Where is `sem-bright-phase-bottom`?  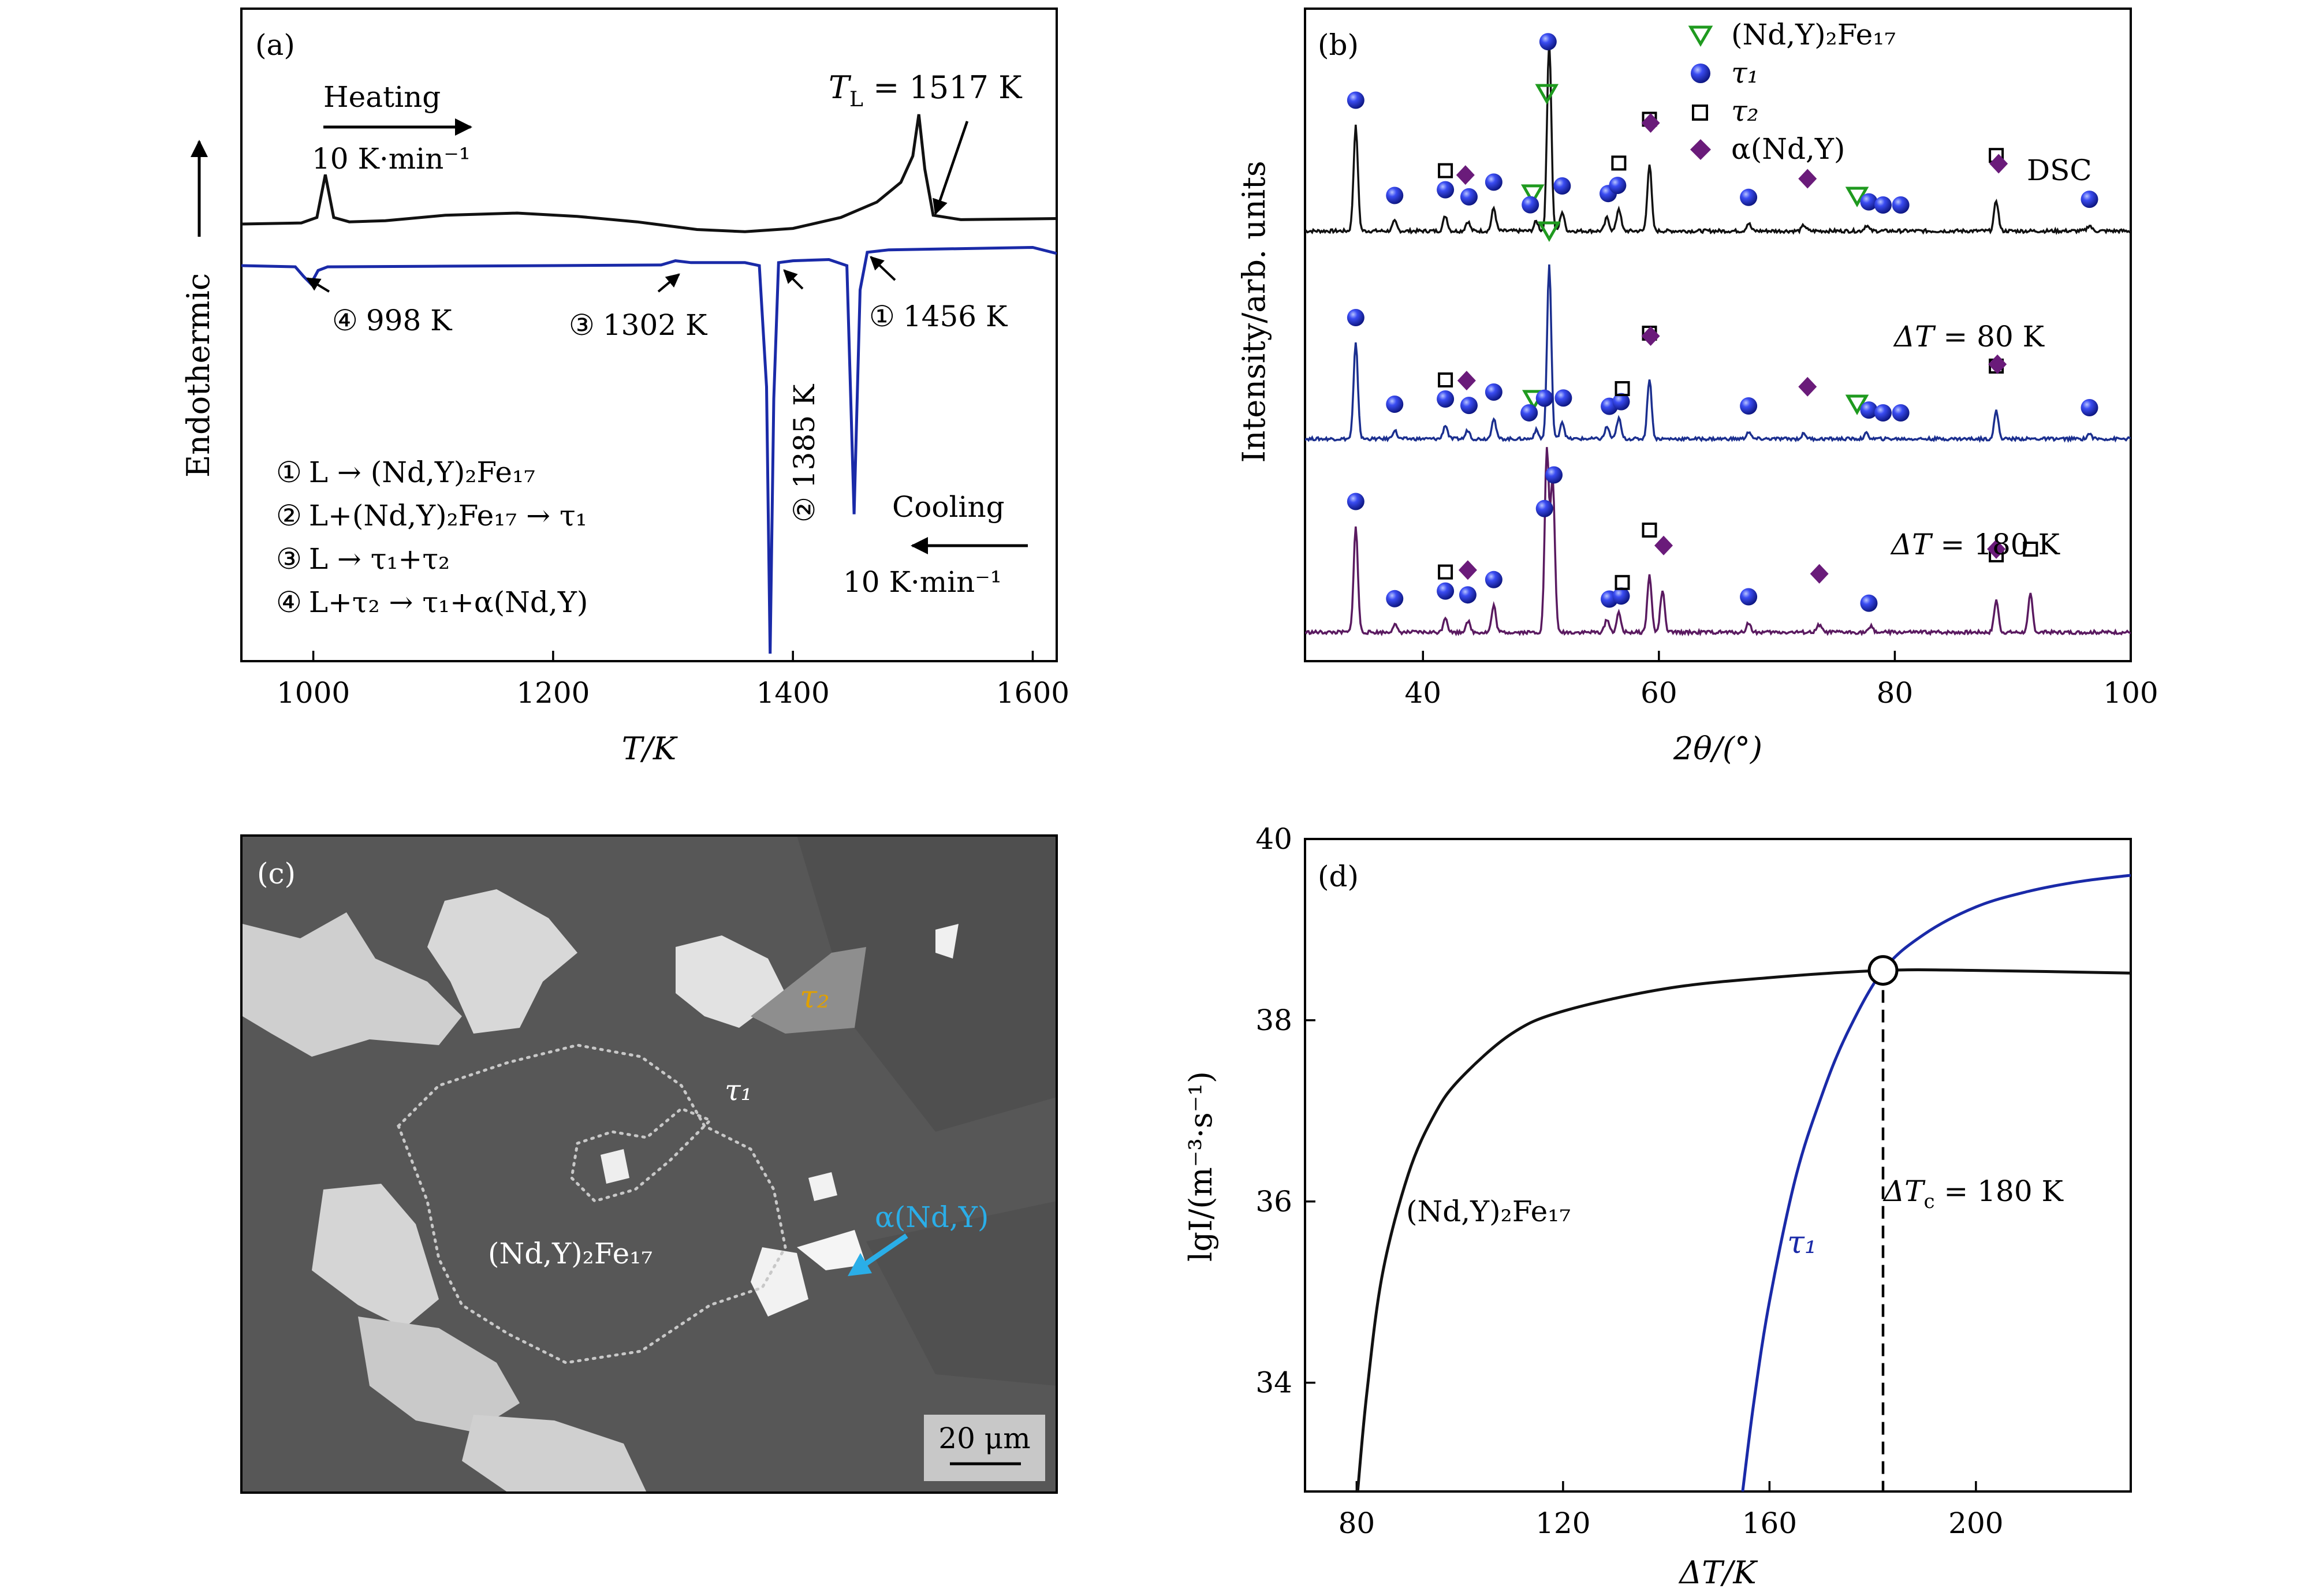 sem-bright-phase-bottom is located at coordinates (554, 1454).